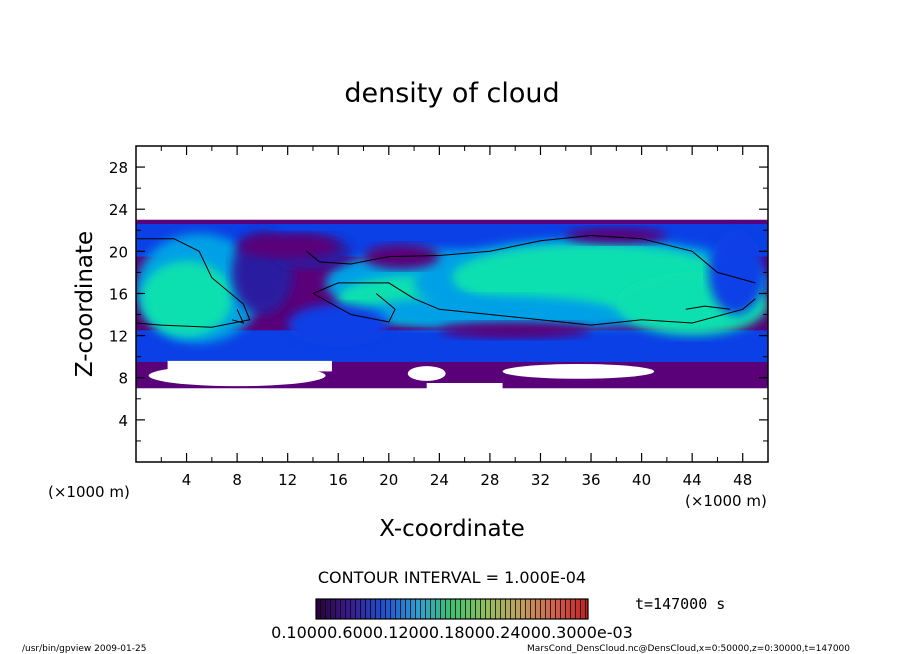 The image size is (904, 654). I want to click on x-tick-label: 44, so click(692, 480).